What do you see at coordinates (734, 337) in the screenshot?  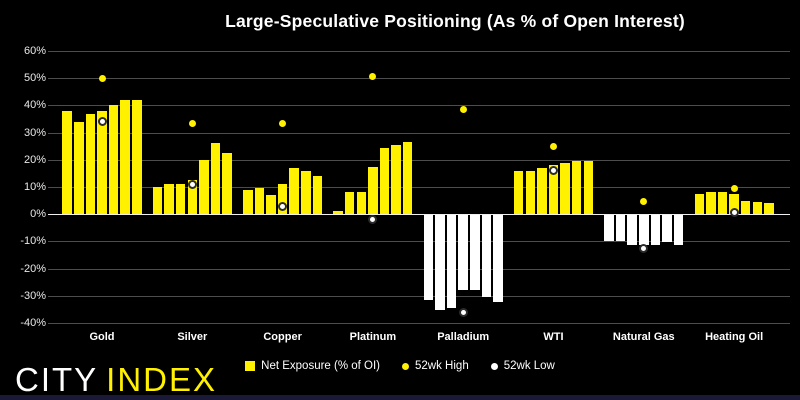 I see `category-label: Heating Oil` at bounding box center [734, 337].